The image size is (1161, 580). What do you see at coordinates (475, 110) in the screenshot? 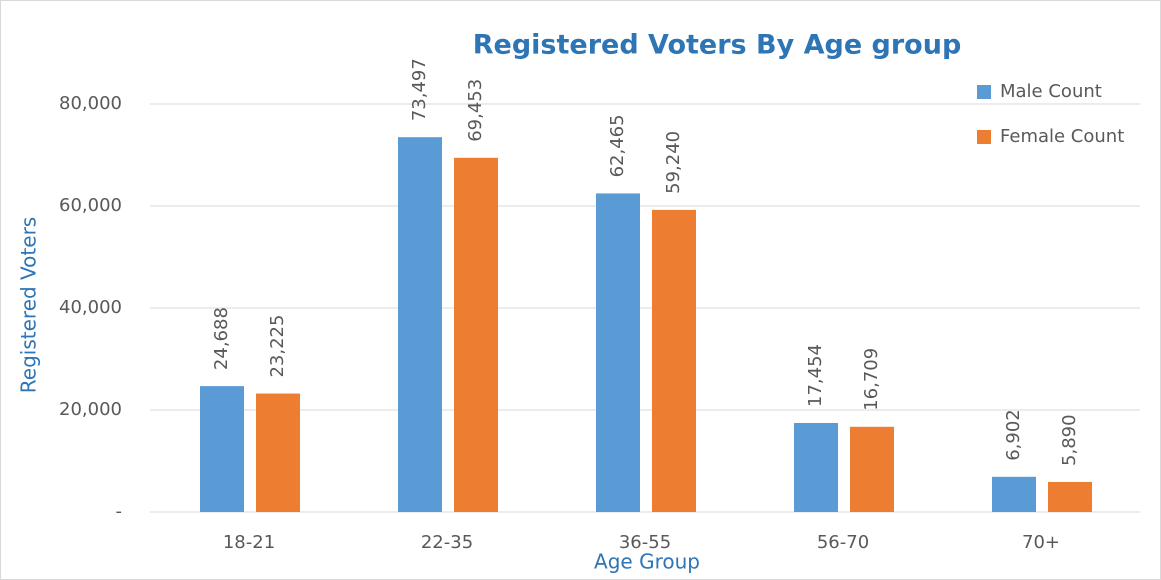
I see `data-label: 69,453` at bounding box center [475, 110].